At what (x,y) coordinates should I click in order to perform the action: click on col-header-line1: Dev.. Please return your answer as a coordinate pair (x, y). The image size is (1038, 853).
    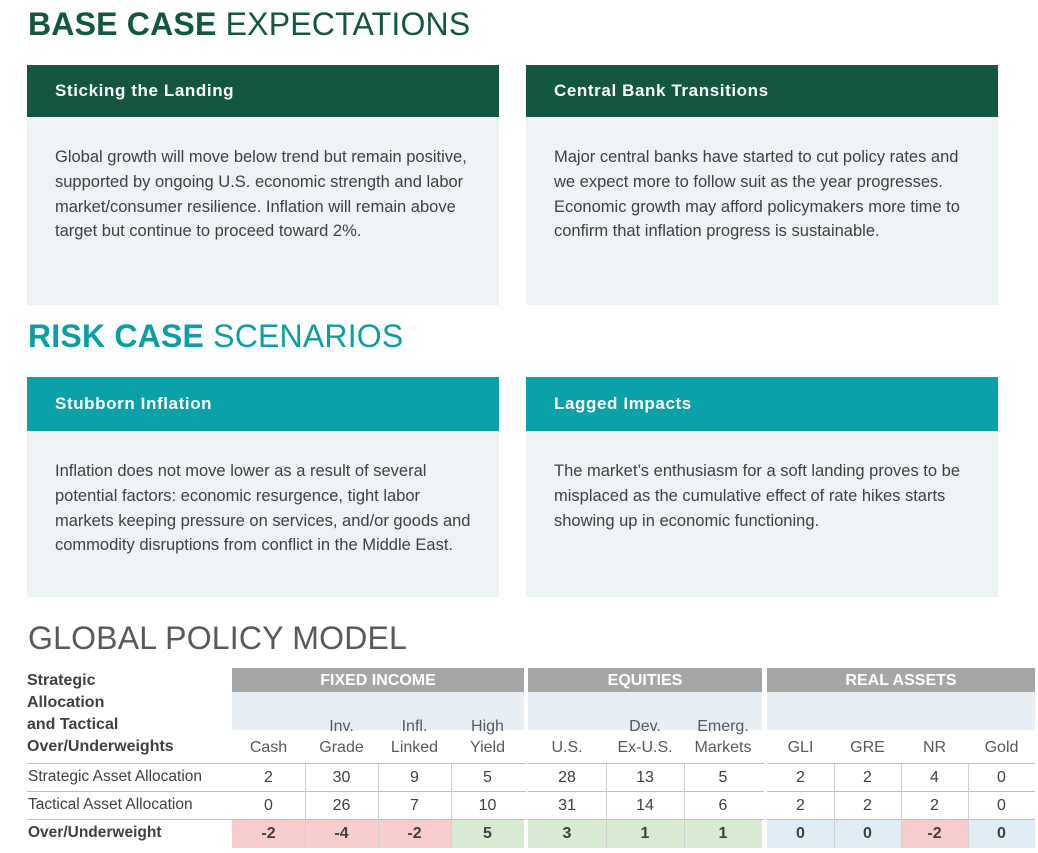
    Looking at the image, I should click on (645, 726).